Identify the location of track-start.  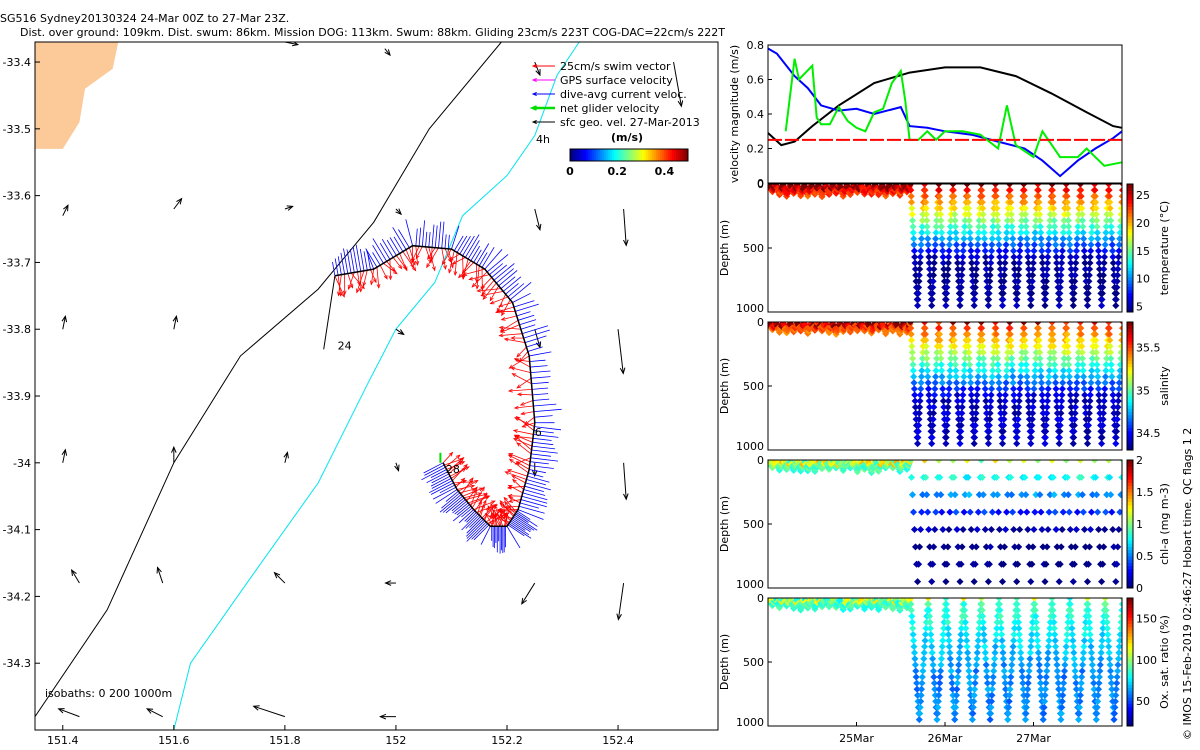
(329, 312).